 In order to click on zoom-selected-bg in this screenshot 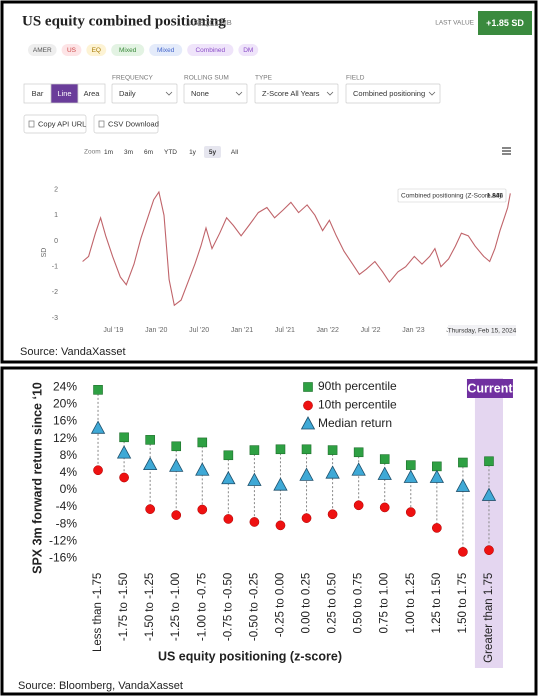, I will do `click(212, 152)`.